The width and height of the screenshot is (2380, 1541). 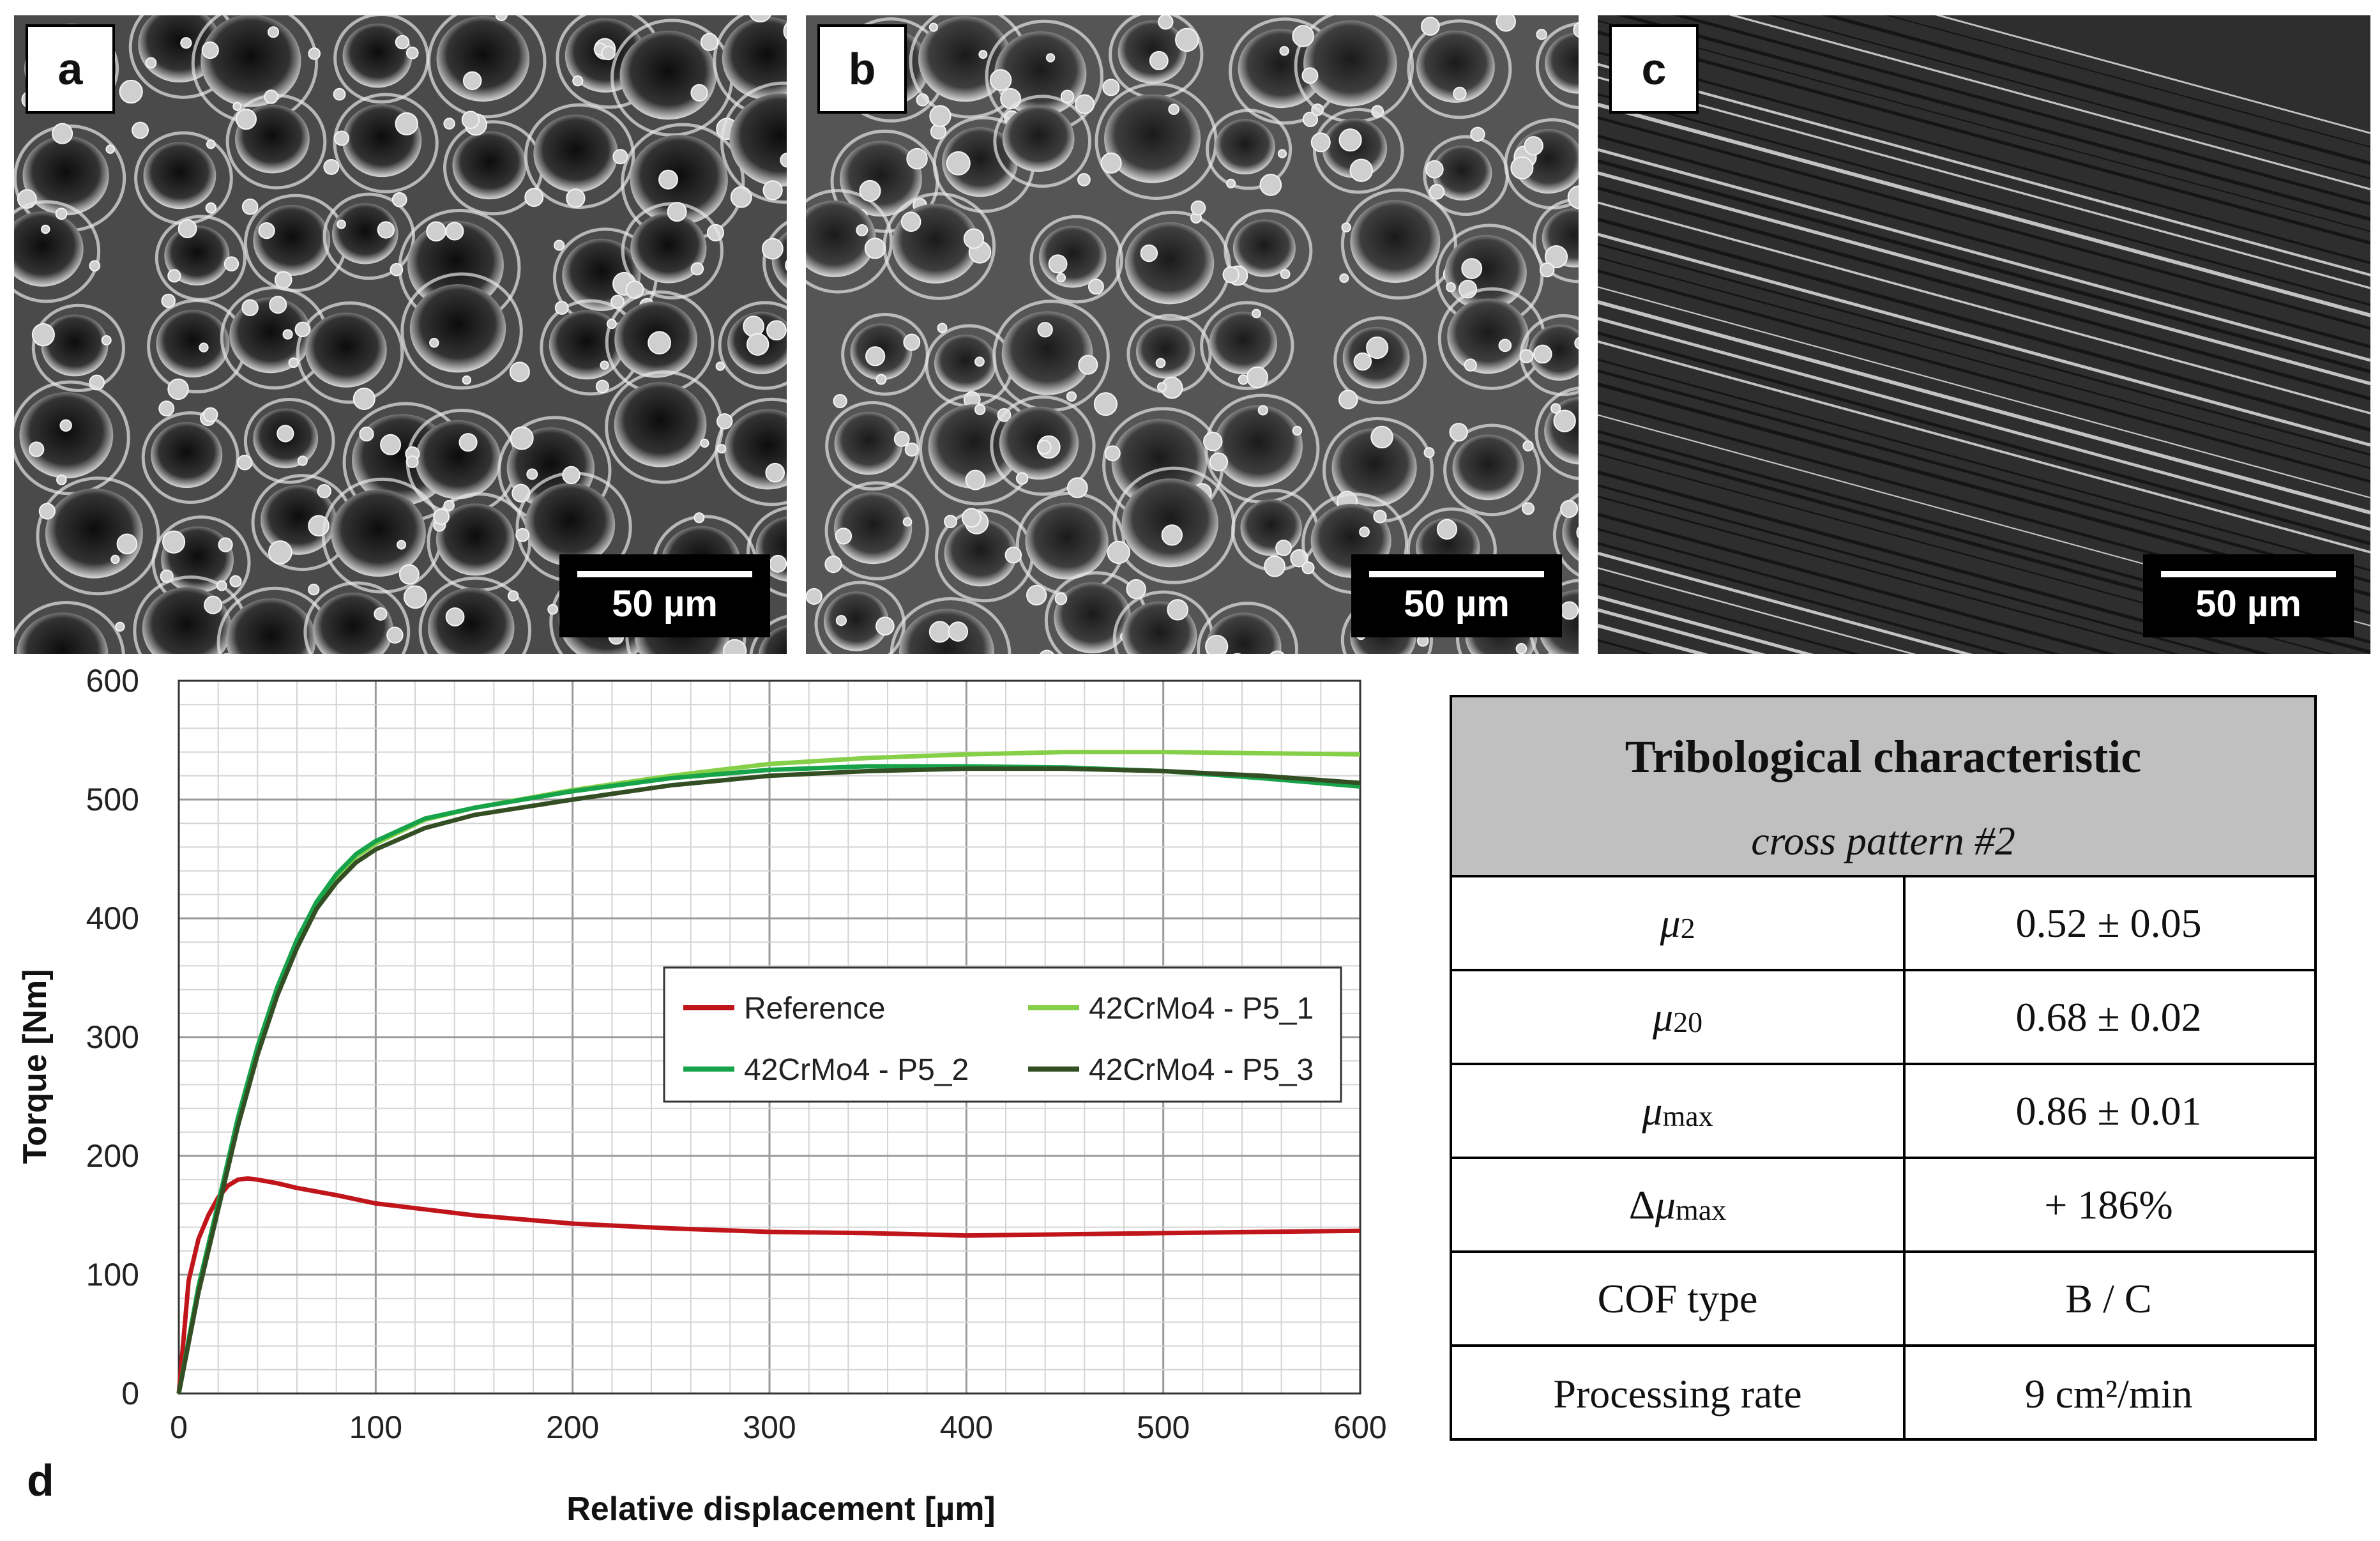 I want to click on scale-bar-a: 50 µm, so click(x=664, y=595).